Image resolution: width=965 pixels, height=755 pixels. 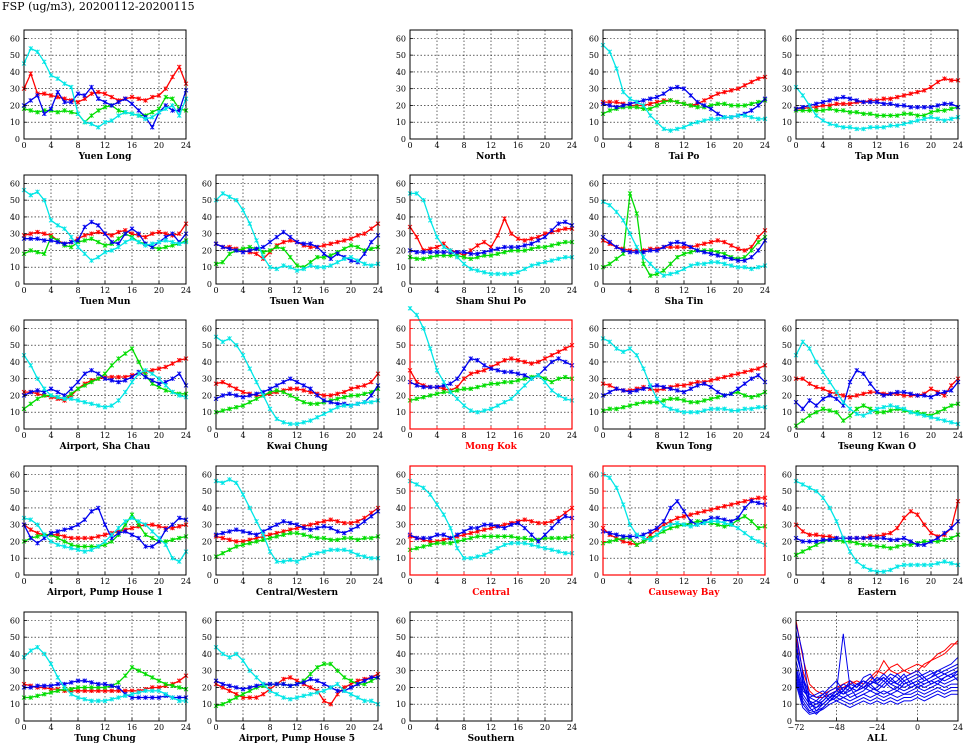 I want to click on tick-label-x: 24, so click(x=958, y=435).